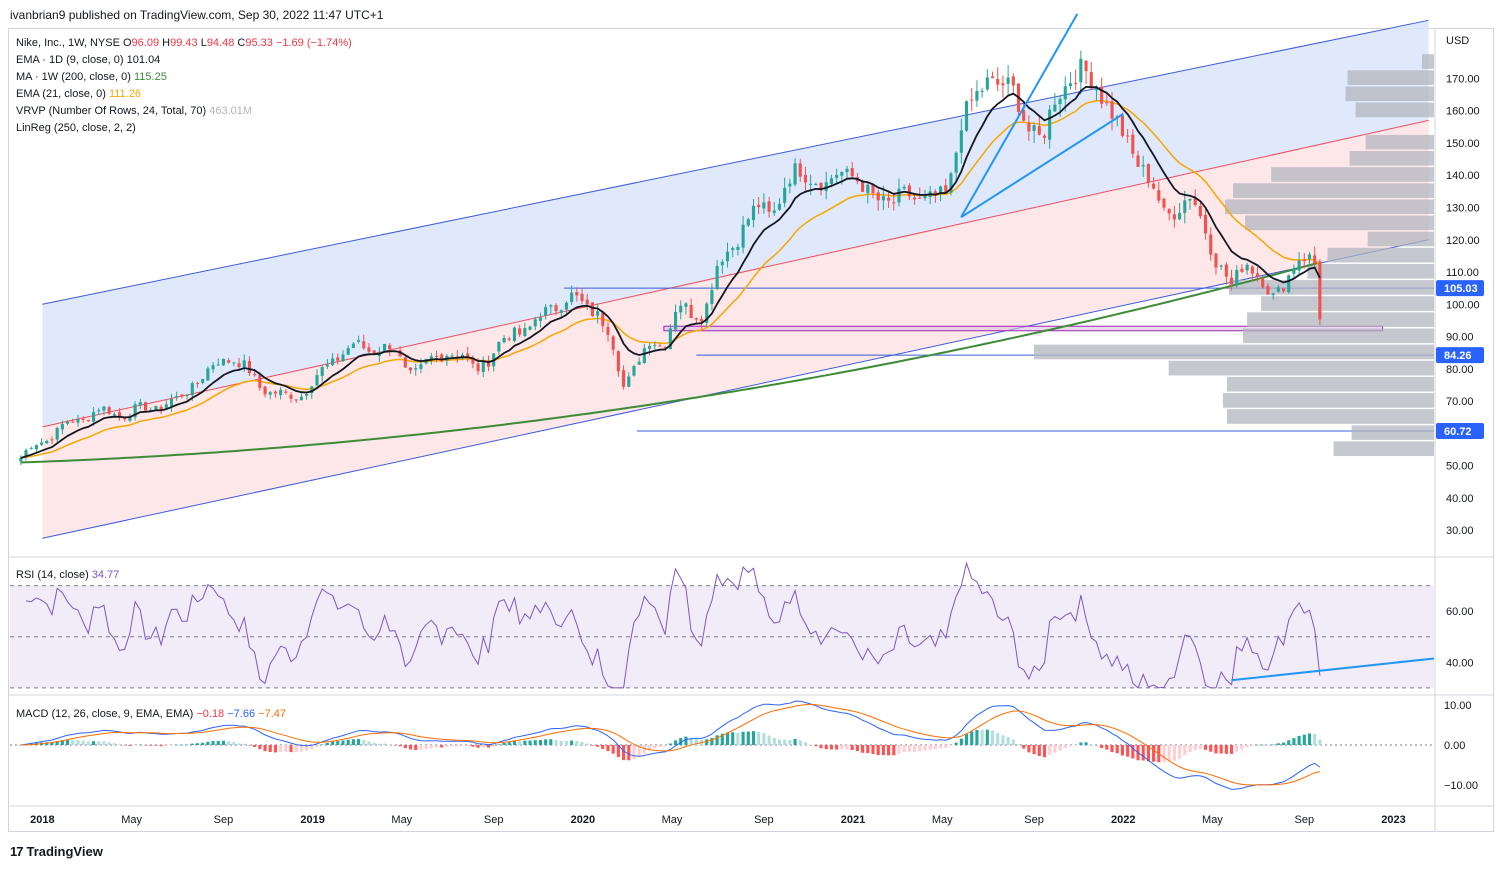 The image size is (1501, 869). I want to click on rsi-tick: 60.00, so click(1460, 612).